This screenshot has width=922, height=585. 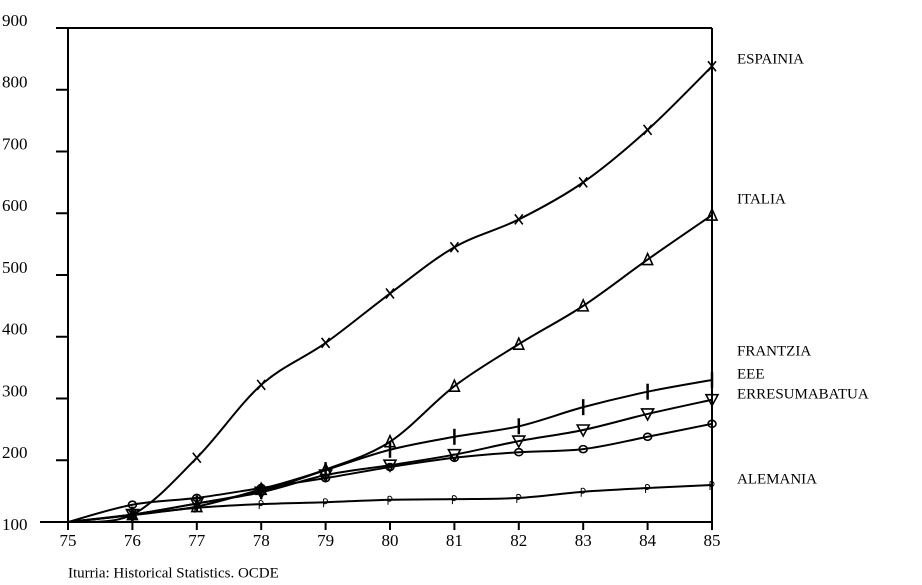 What do you see at coordinates (173, 573) in the screenshot?
I see `source-note: Iturria: Historical Statistics. OCDE` at bounding box center [173, 573].